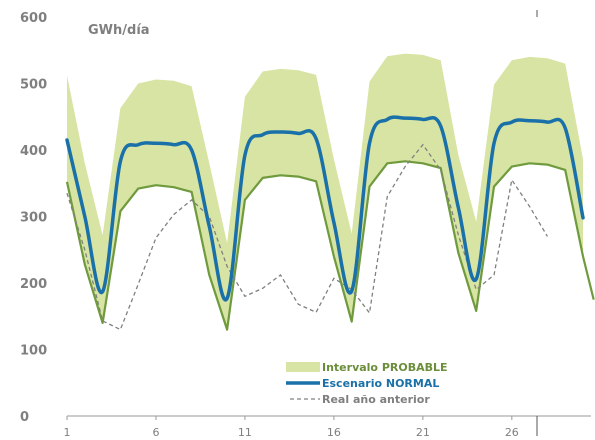  Describe the element at coordinates (245, 432) in the screenshot. I see `x-tick-label: 11` at that location.